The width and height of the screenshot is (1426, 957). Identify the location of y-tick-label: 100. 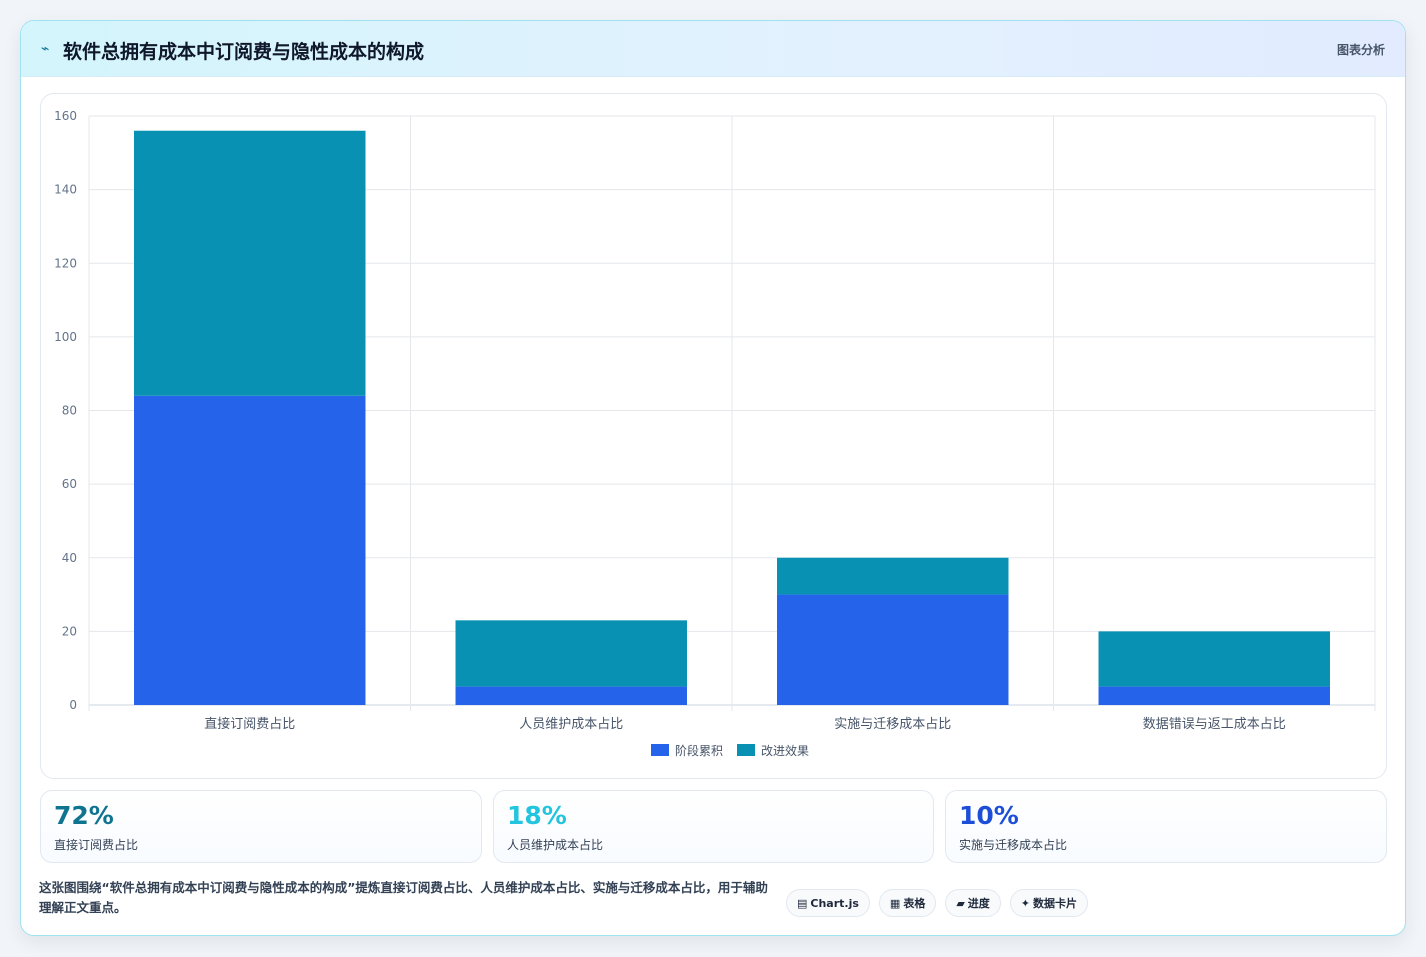
(65, 337).